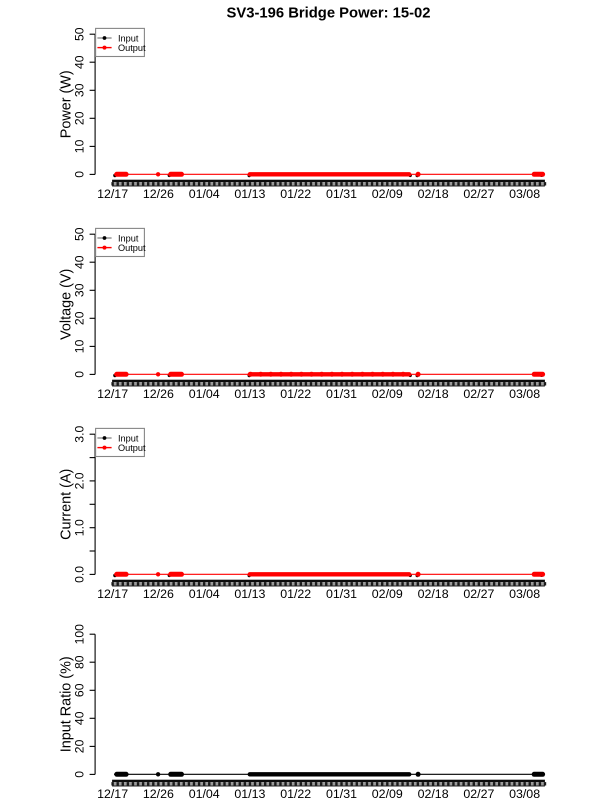  Describe the element at coordinates (80, 527) in the screenshot. I see `svg-text: 1.0` at that location.